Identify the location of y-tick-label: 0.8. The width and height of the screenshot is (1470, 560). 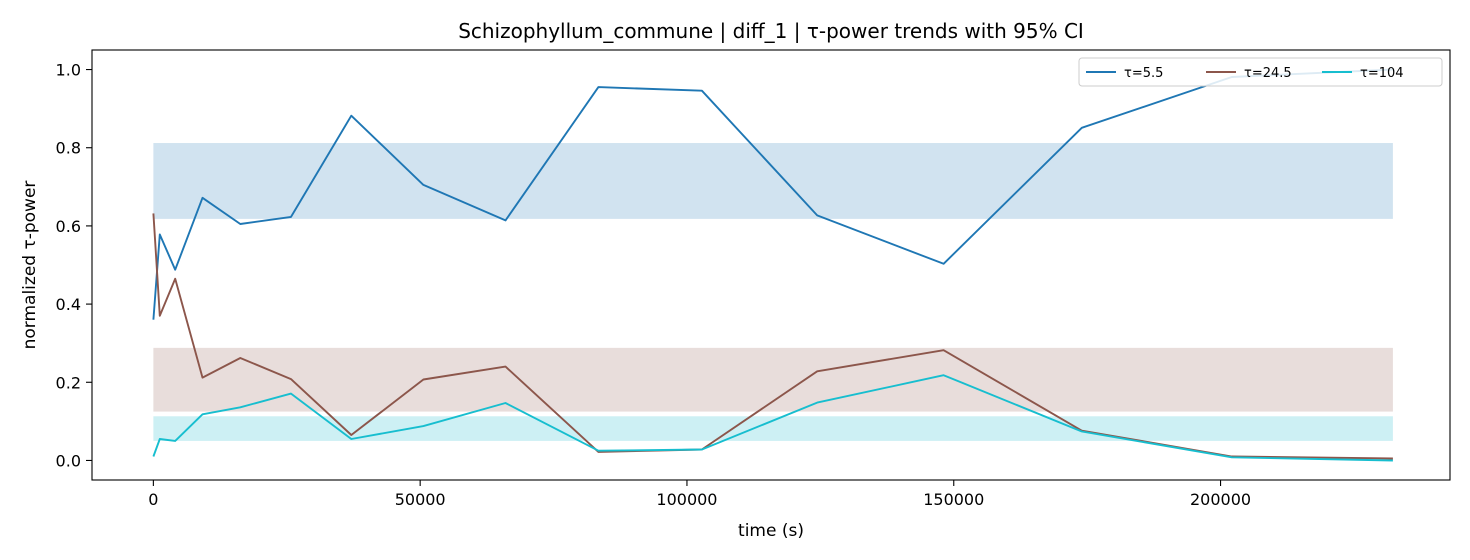
(68, 148).